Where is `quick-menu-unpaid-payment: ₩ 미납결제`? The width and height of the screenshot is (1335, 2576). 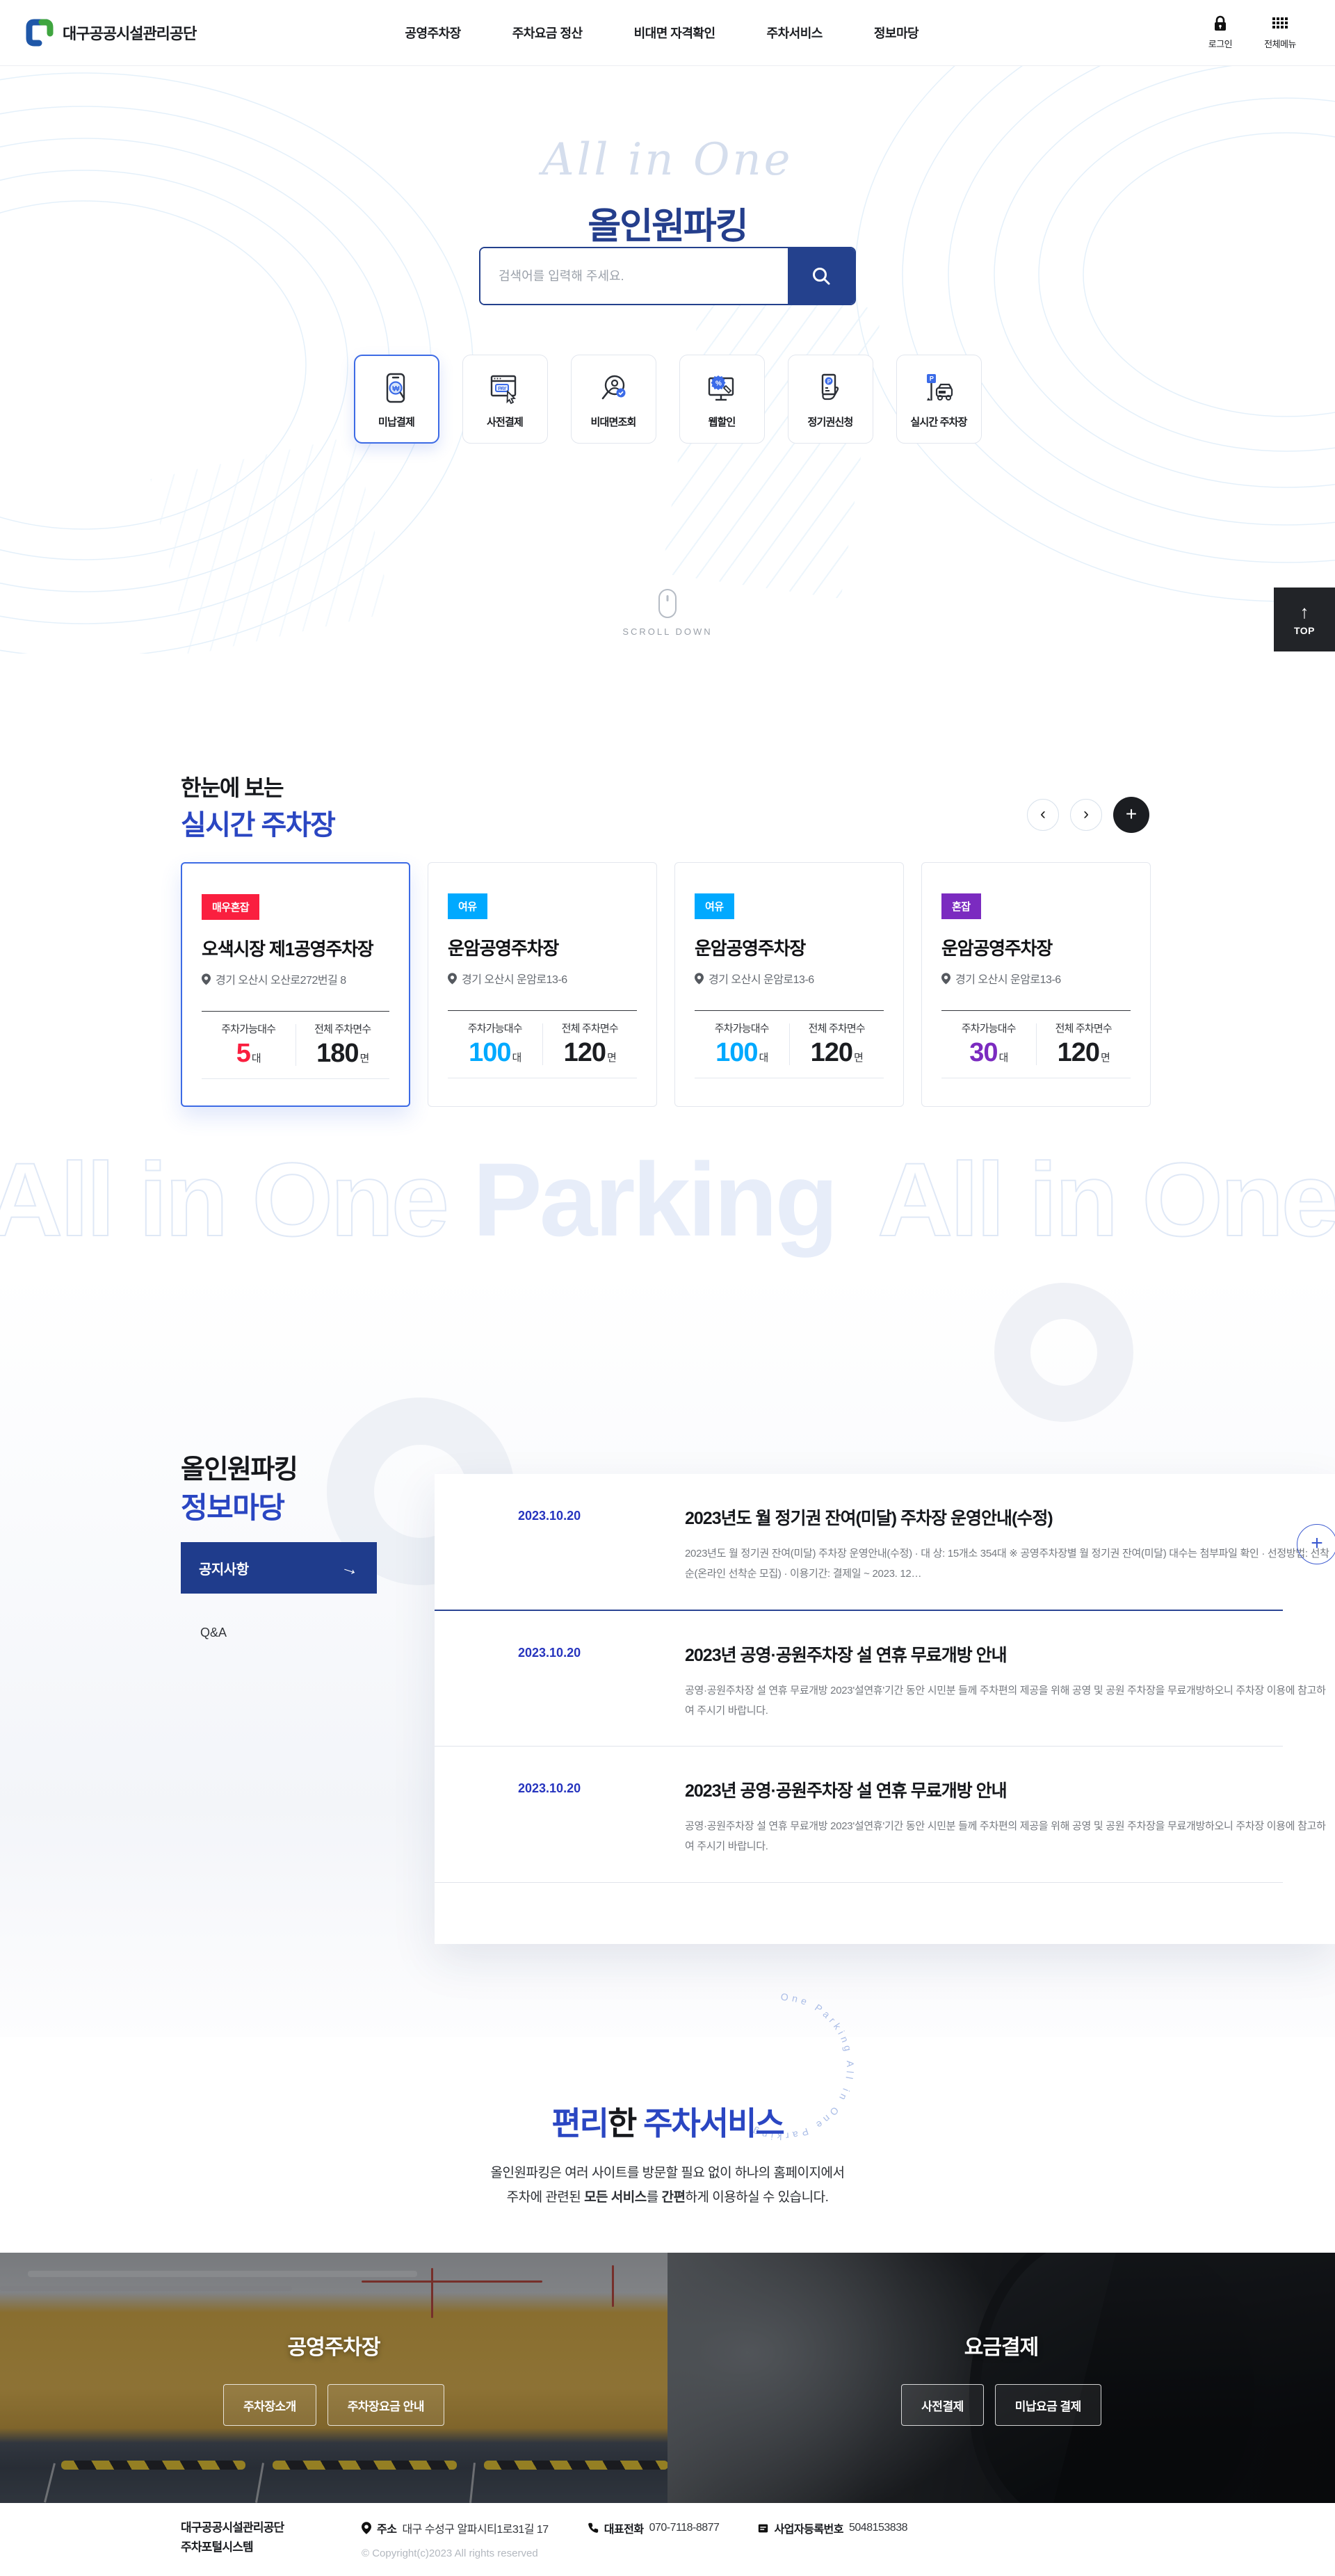
quick-menu-unpaid-payment: ₩ 미납결제 is located at coordinates (396, 399).